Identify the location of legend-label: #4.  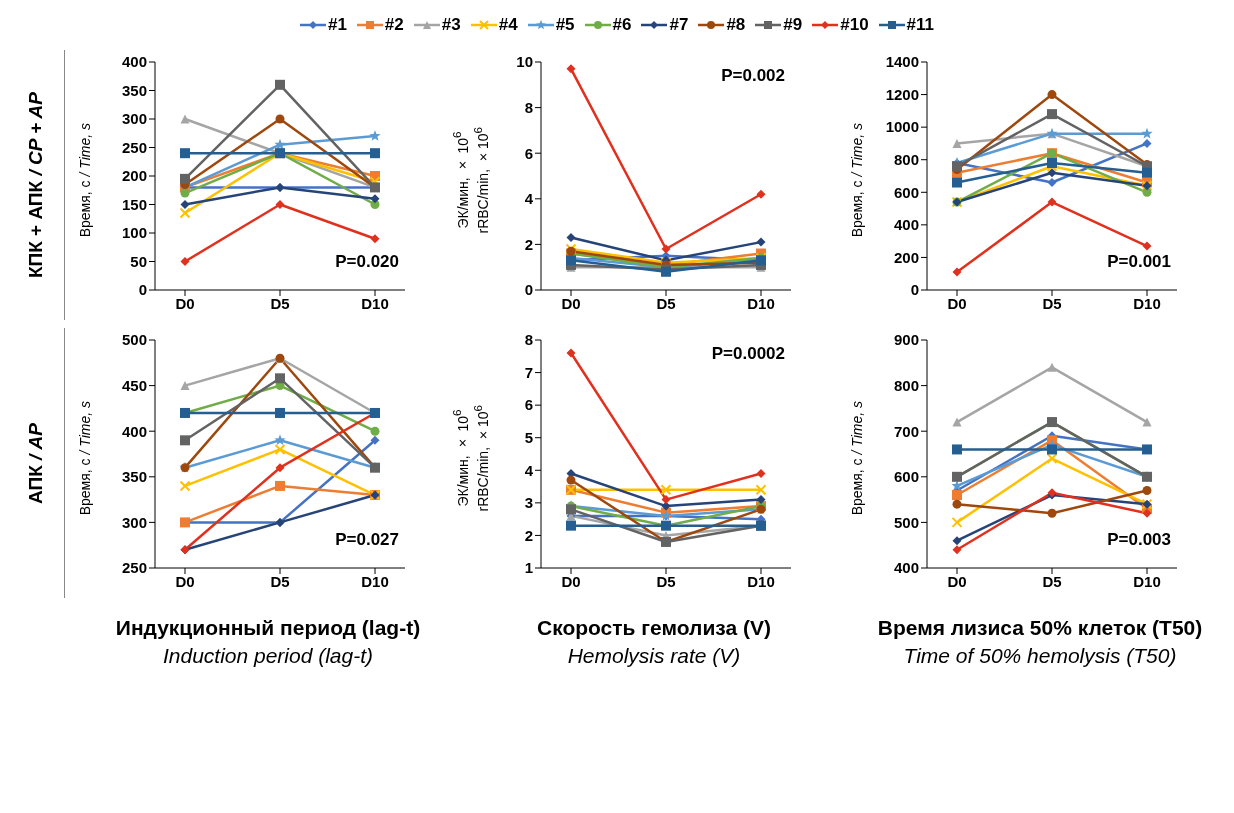
(508, 25).